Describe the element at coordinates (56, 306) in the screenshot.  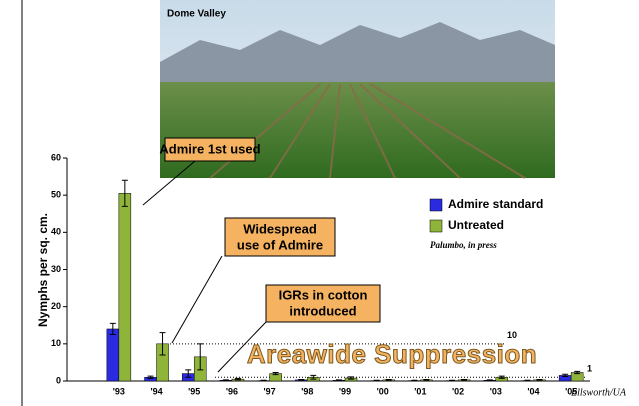
I see `y-tick-label: 20` at that location.